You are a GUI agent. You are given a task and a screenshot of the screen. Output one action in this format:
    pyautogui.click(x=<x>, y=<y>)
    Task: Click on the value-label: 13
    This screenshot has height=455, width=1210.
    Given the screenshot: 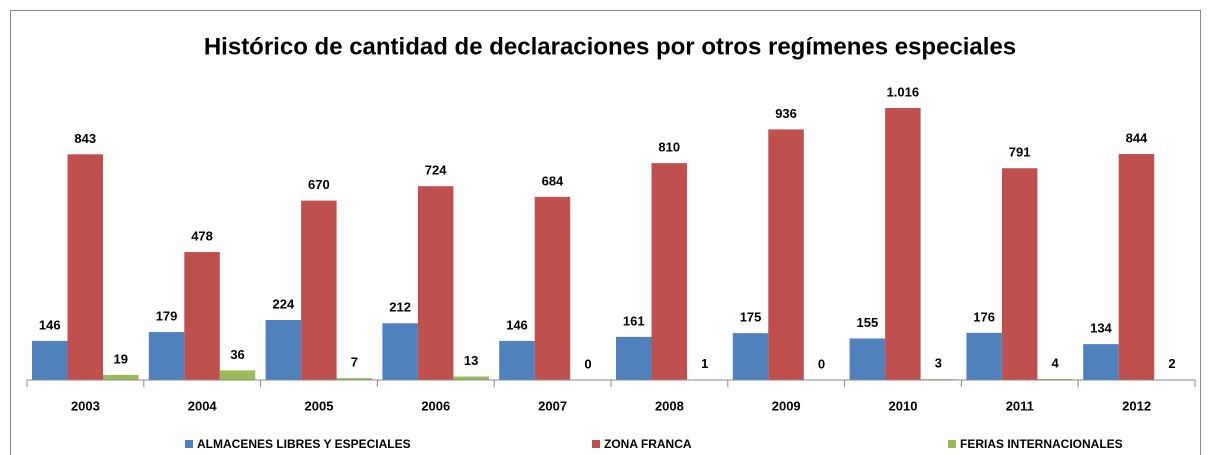 What is the action you would take?
    pyautogui.click(x=471, y=360)
    